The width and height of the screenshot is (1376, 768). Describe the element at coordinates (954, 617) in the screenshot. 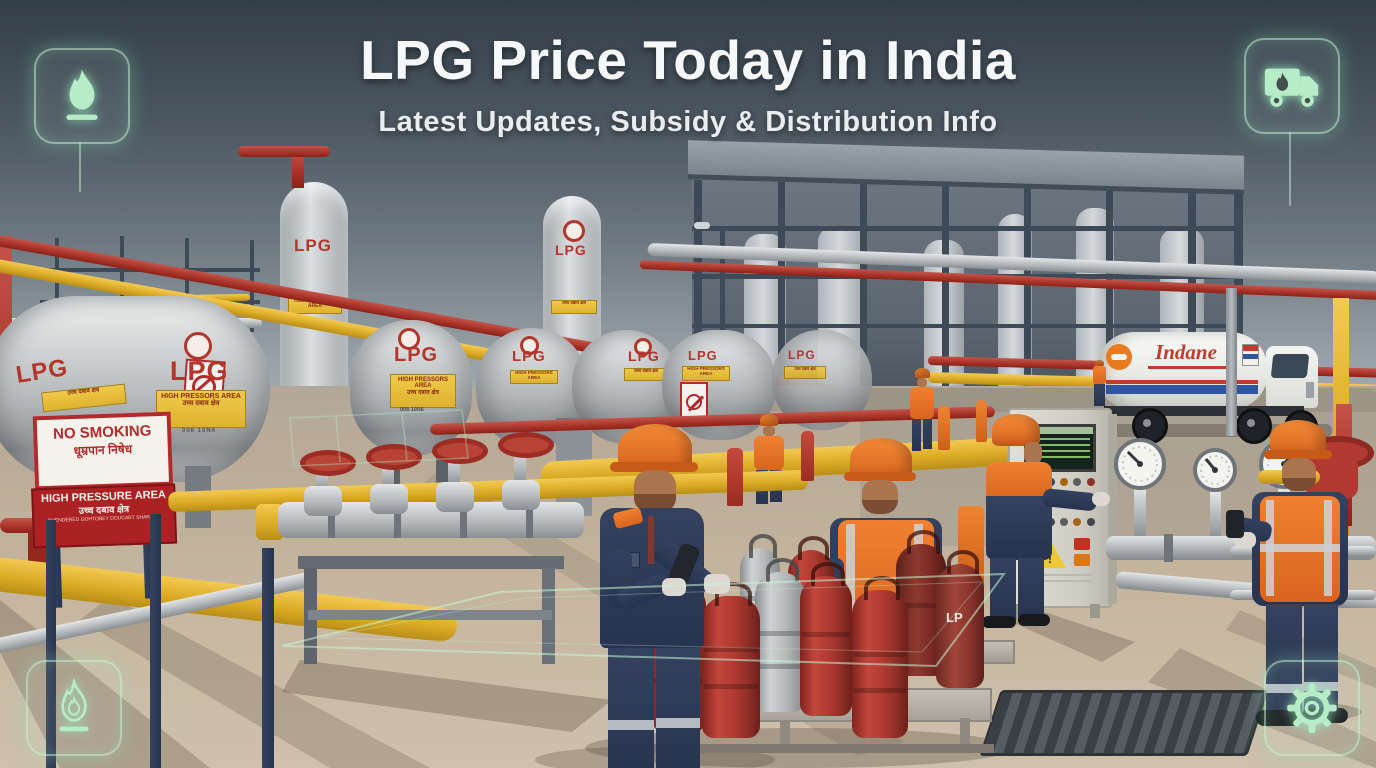

I see `cylinder-label: LP` at that location.